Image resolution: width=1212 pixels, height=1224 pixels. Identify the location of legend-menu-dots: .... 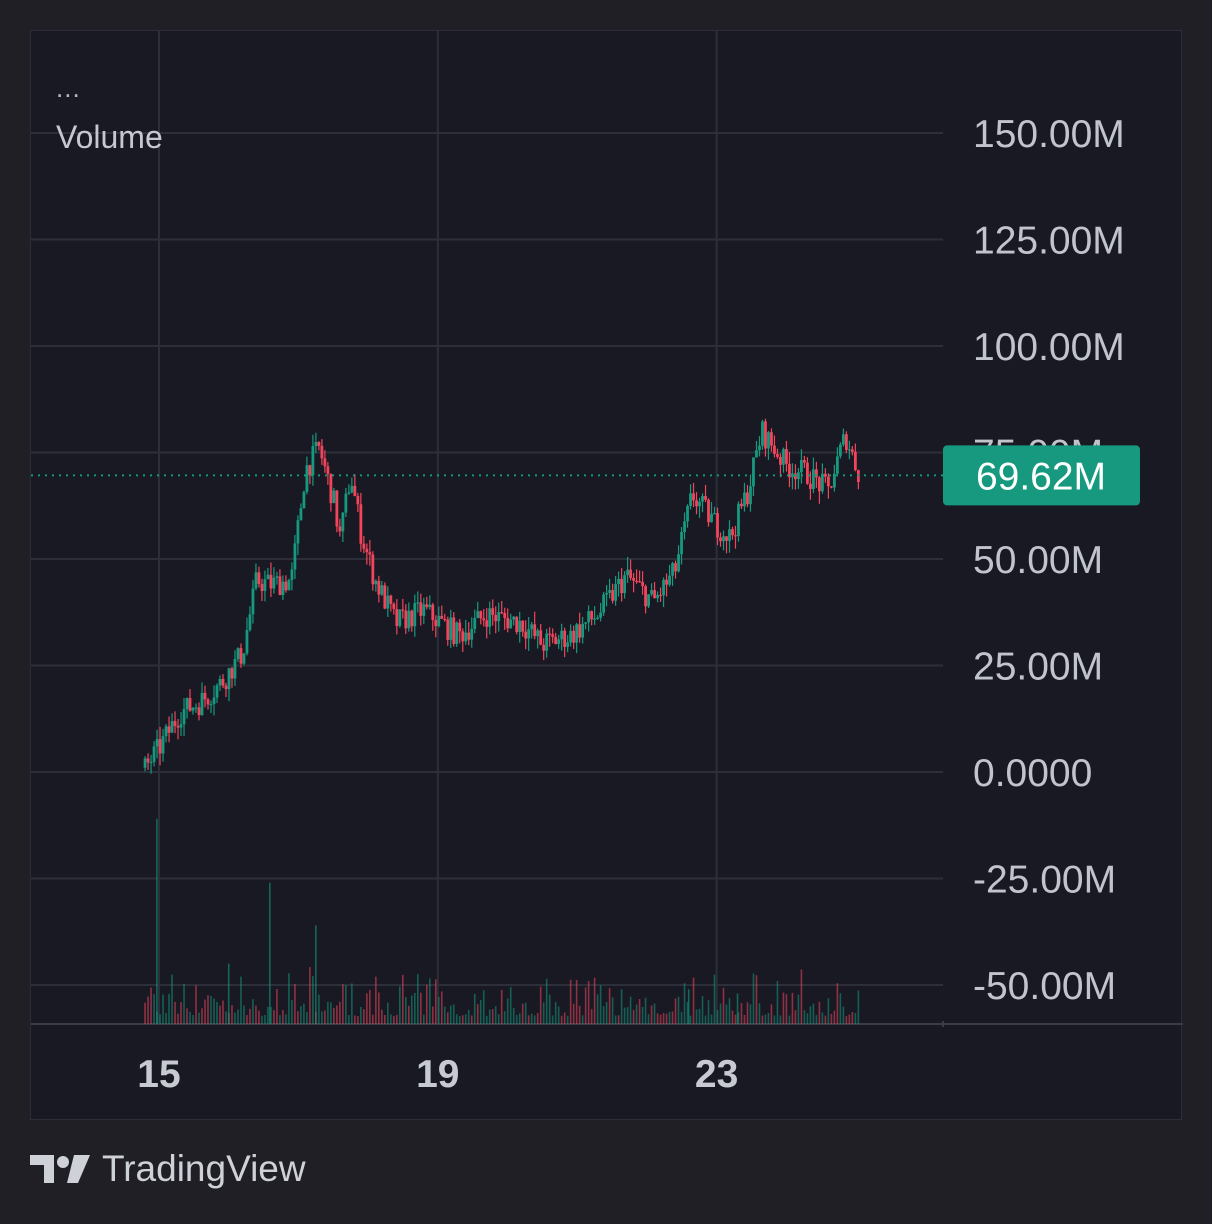
(68, 88).